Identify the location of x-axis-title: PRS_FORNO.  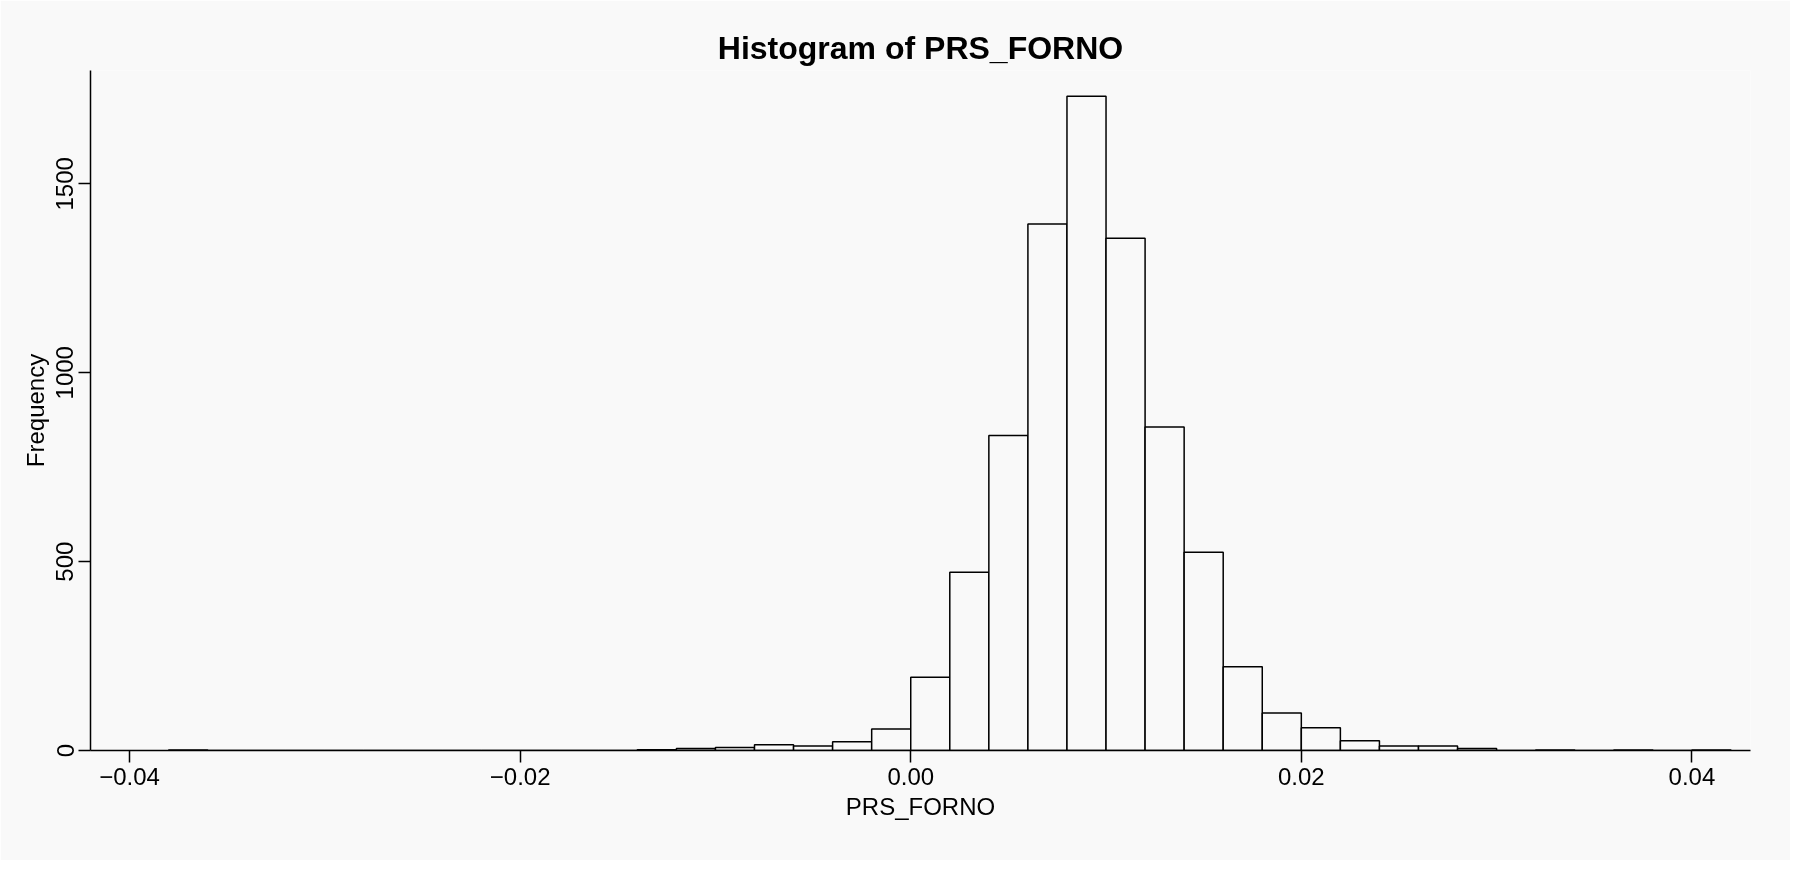
(920, 806).